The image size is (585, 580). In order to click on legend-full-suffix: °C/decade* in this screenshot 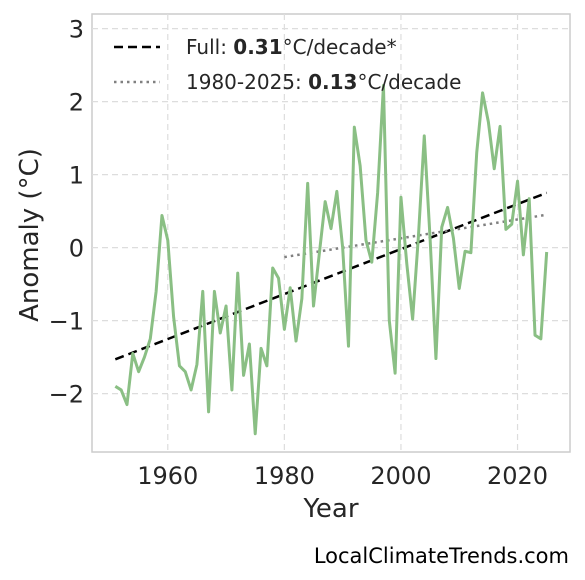, I will do `click(340, 47)`.